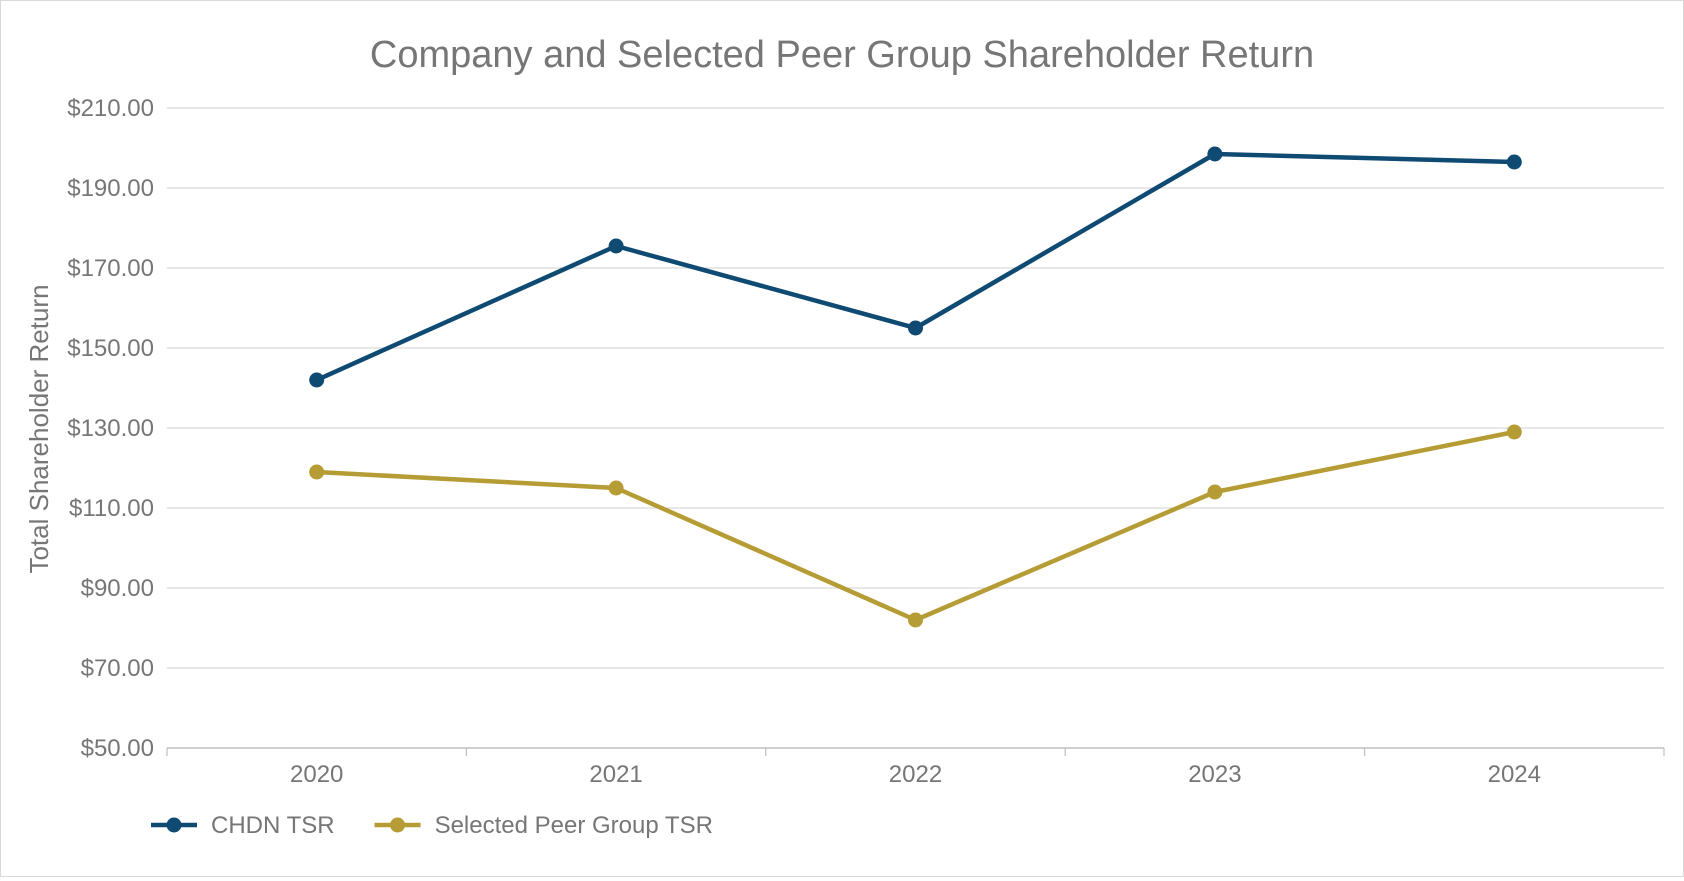  Describe the element at coordinates (110, 348) in the screenshot. I see `y-tick-label: $150.00` at that location.